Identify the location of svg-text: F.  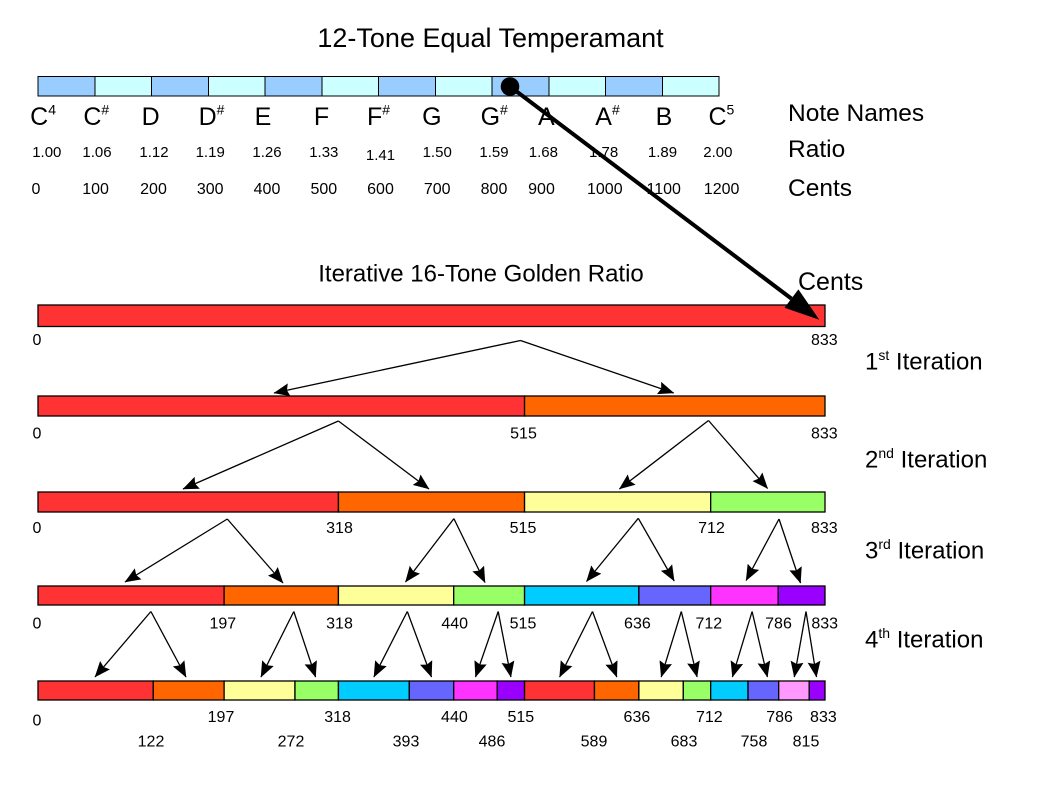
(321, 117).